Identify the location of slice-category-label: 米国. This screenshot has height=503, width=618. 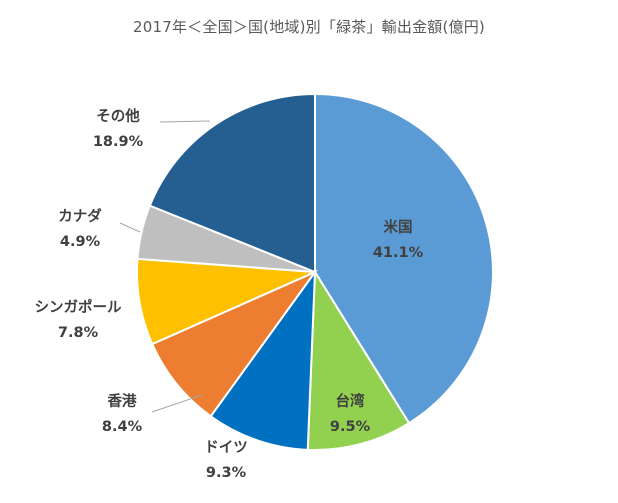
(398, 227).